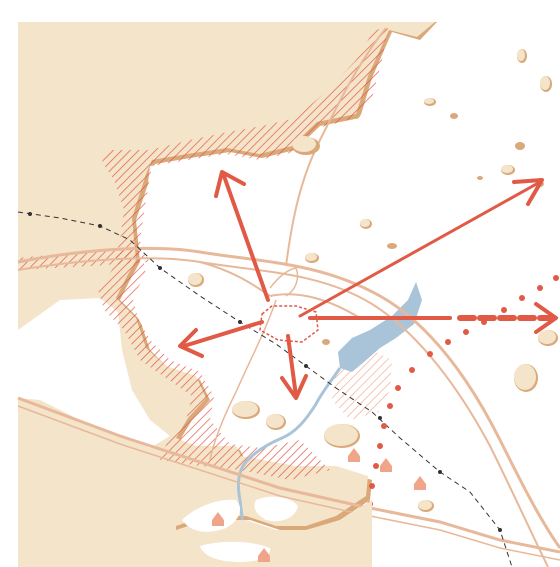  I want to click on land-lower-left, so click(94, 373).